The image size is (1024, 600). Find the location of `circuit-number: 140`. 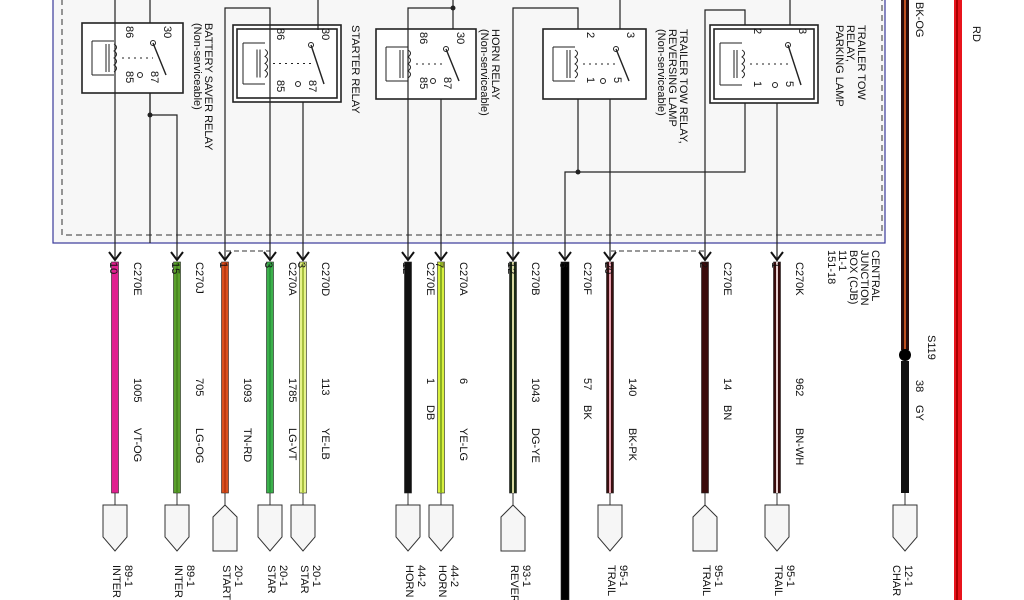

circuit-number: 140 is located at coordinates (632, 387).